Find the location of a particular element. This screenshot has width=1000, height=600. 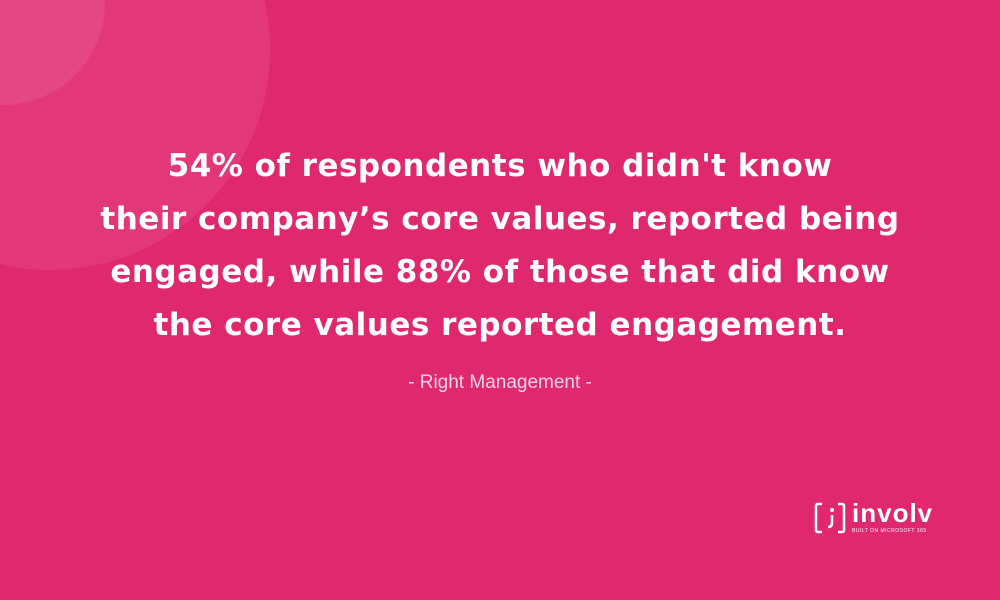

logo-name: involv is located at coordinates (893, 513).